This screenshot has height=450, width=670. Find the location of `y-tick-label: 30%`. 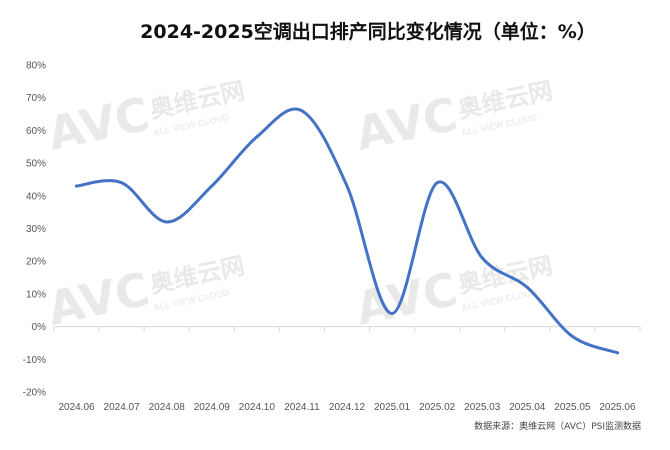

y-tick-label: 30% is located at coordinates (36, 229).